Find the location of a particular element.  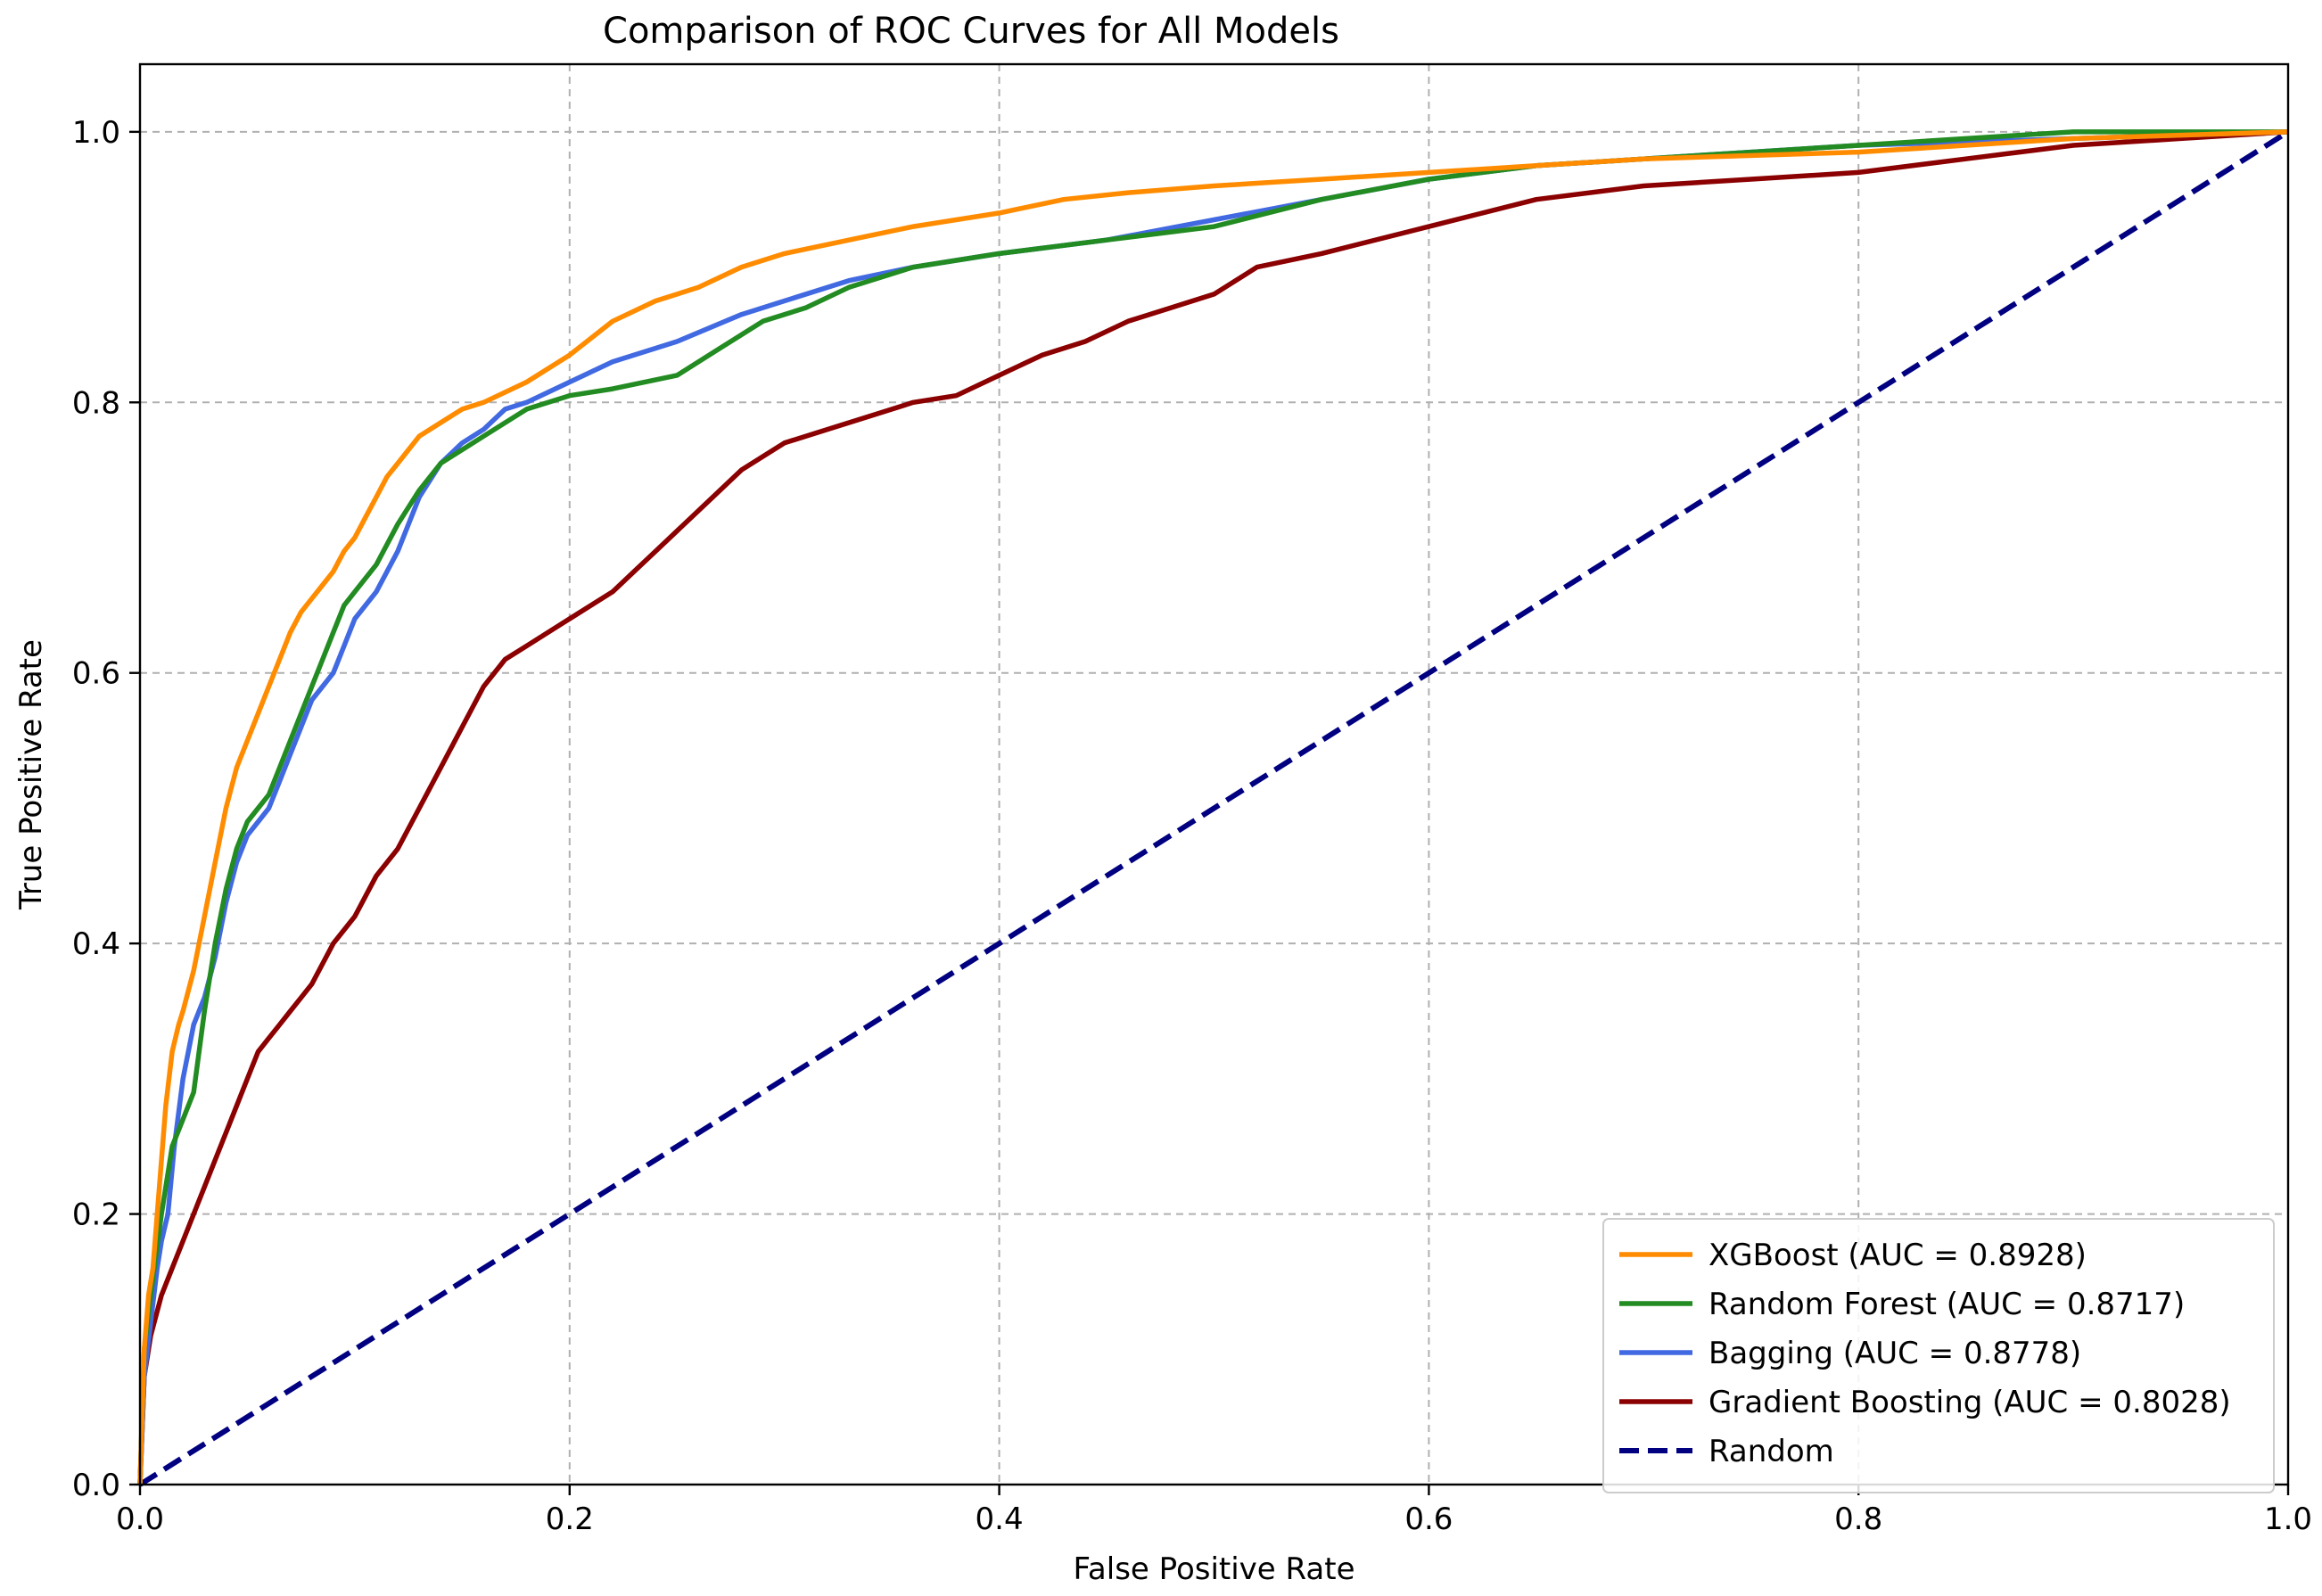

legend-label: Random is located at coordinates (1771, 1451).